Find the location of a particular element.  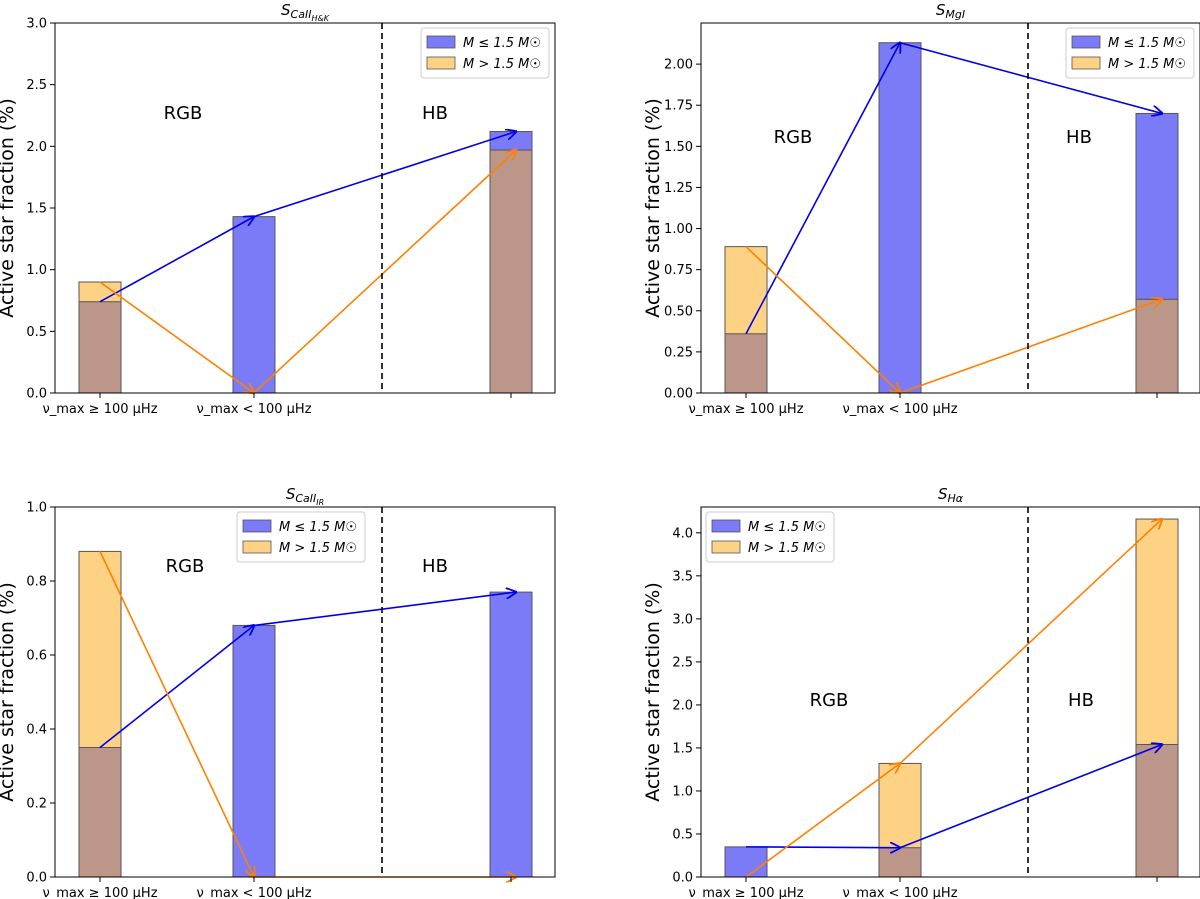

y-tick-label: 0.6 is located at coordinates (36, 656).